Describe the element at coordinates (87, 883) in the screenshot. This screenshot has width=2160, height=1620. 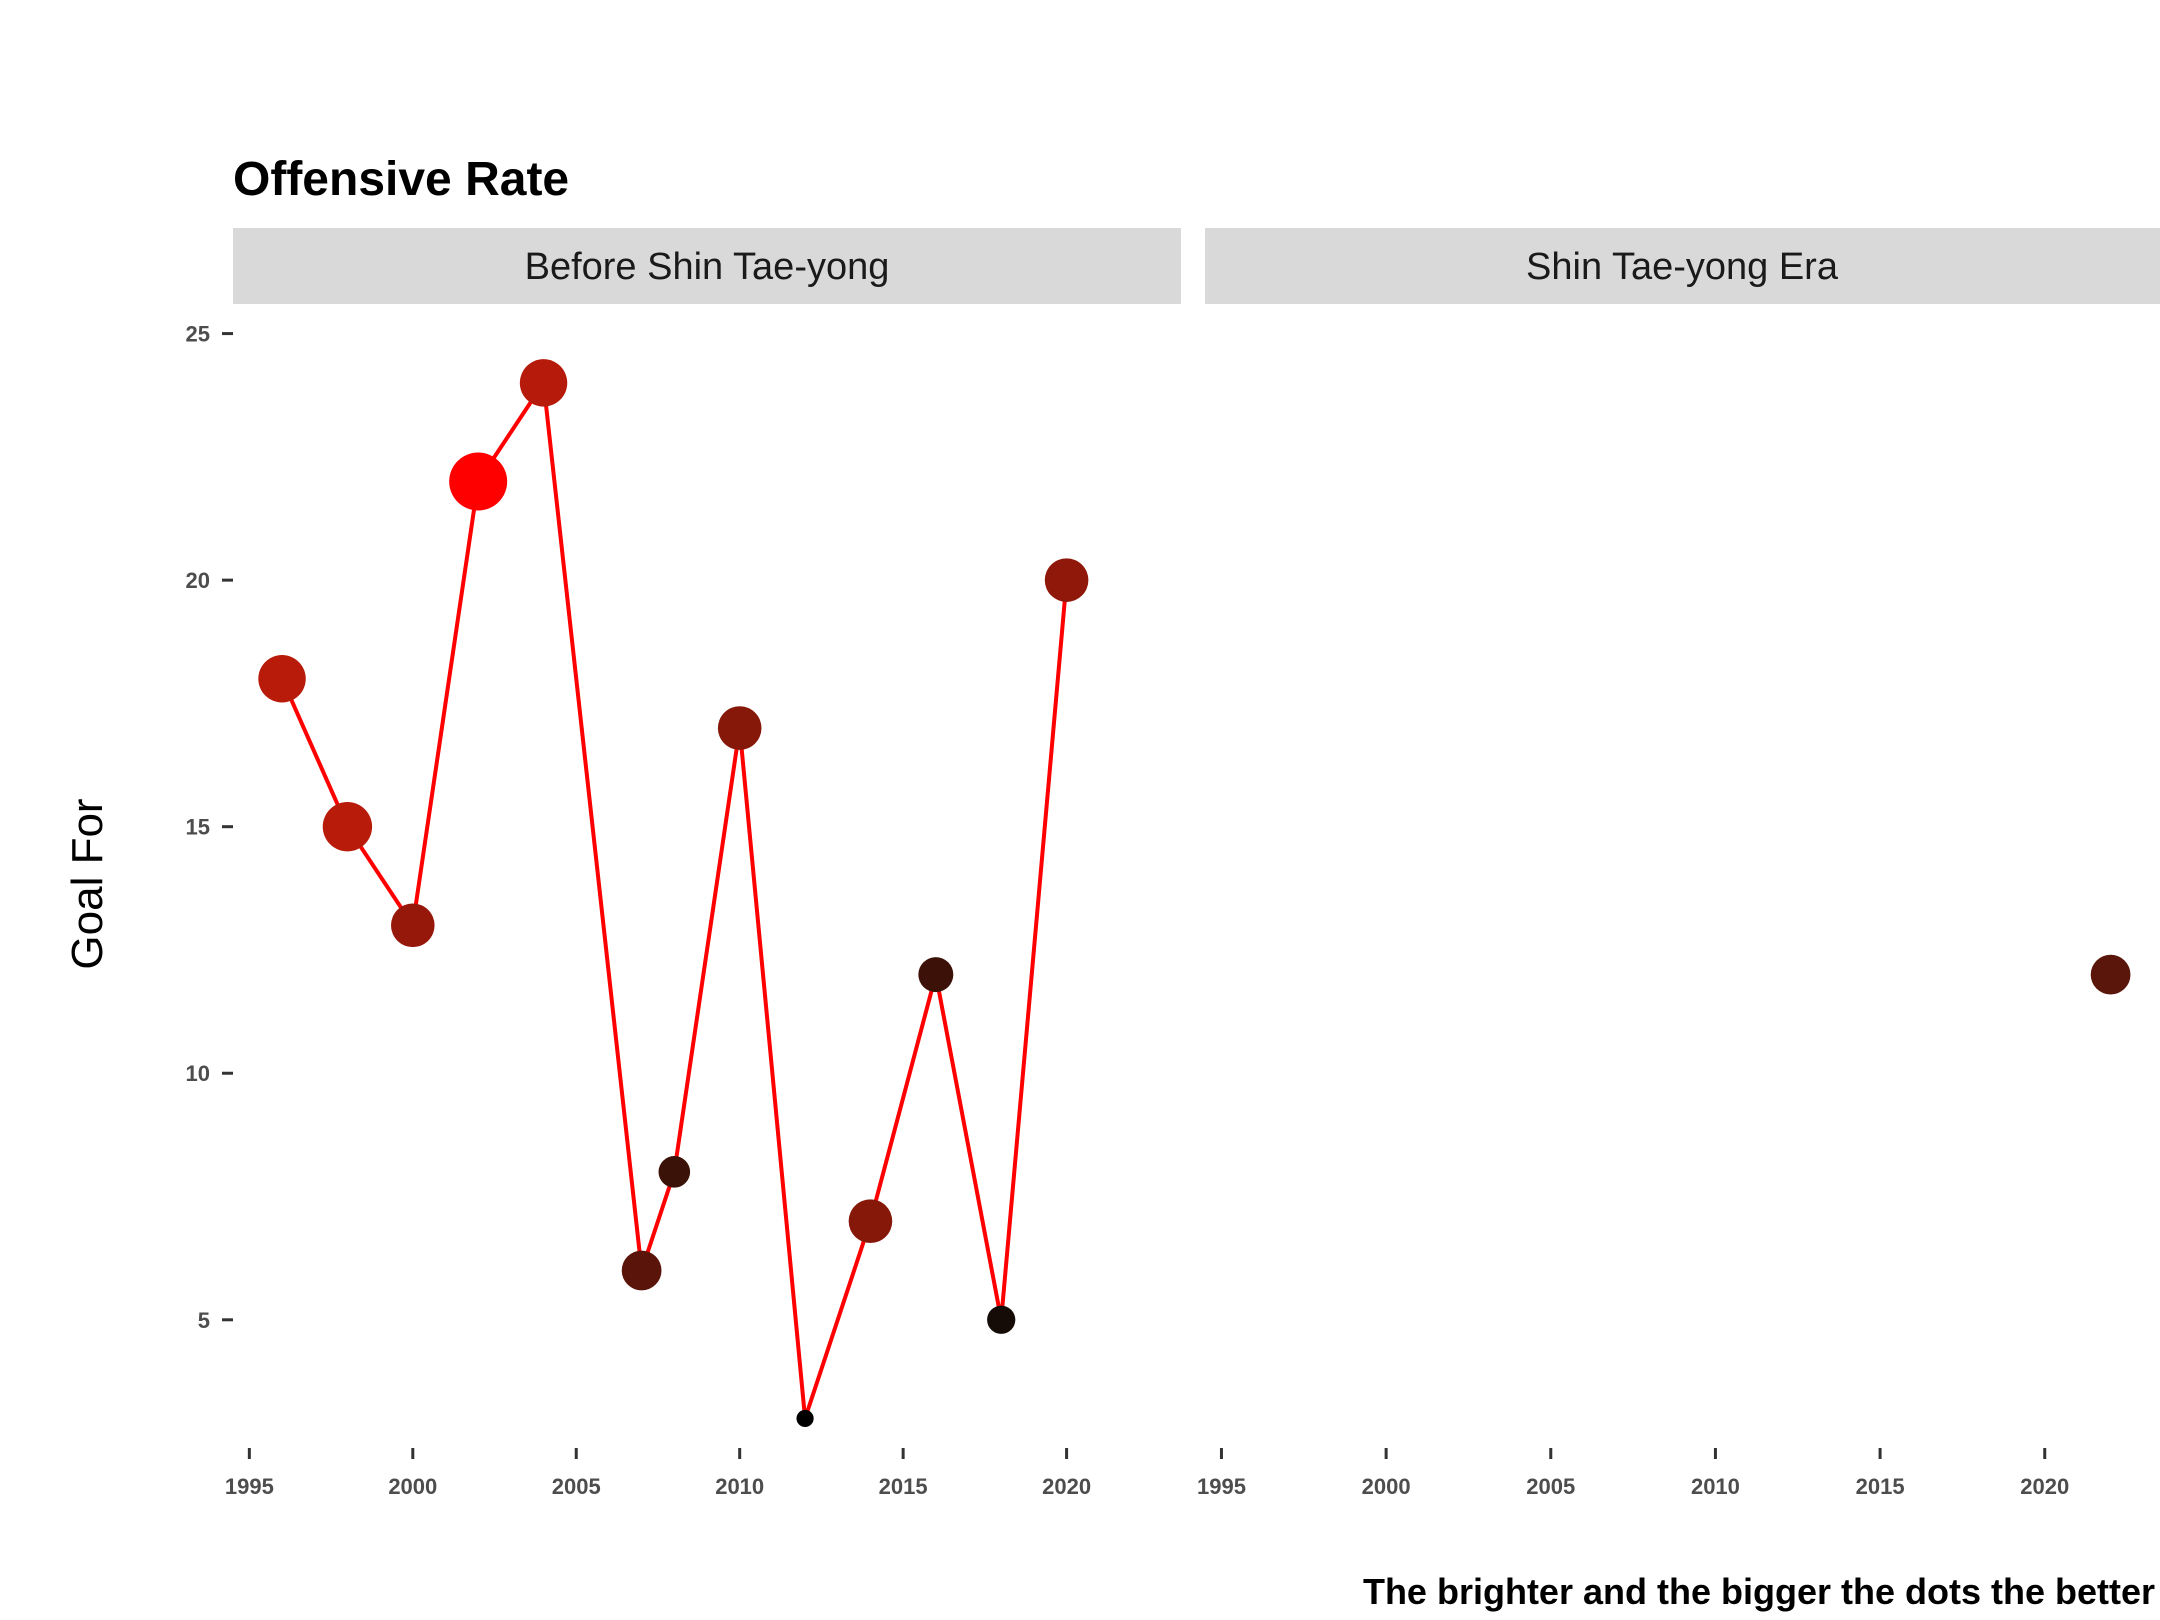
I see `y-axis-title: Goal For` at that location.